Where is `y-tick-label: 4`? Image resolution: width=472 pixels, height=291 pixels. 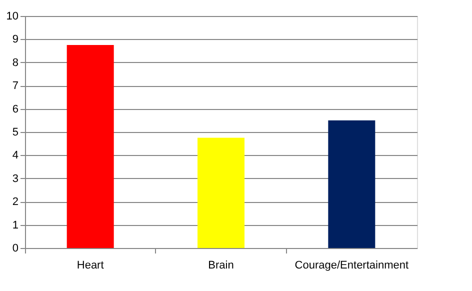 y-tick-label: 4 is located at coordinates (15, 156).